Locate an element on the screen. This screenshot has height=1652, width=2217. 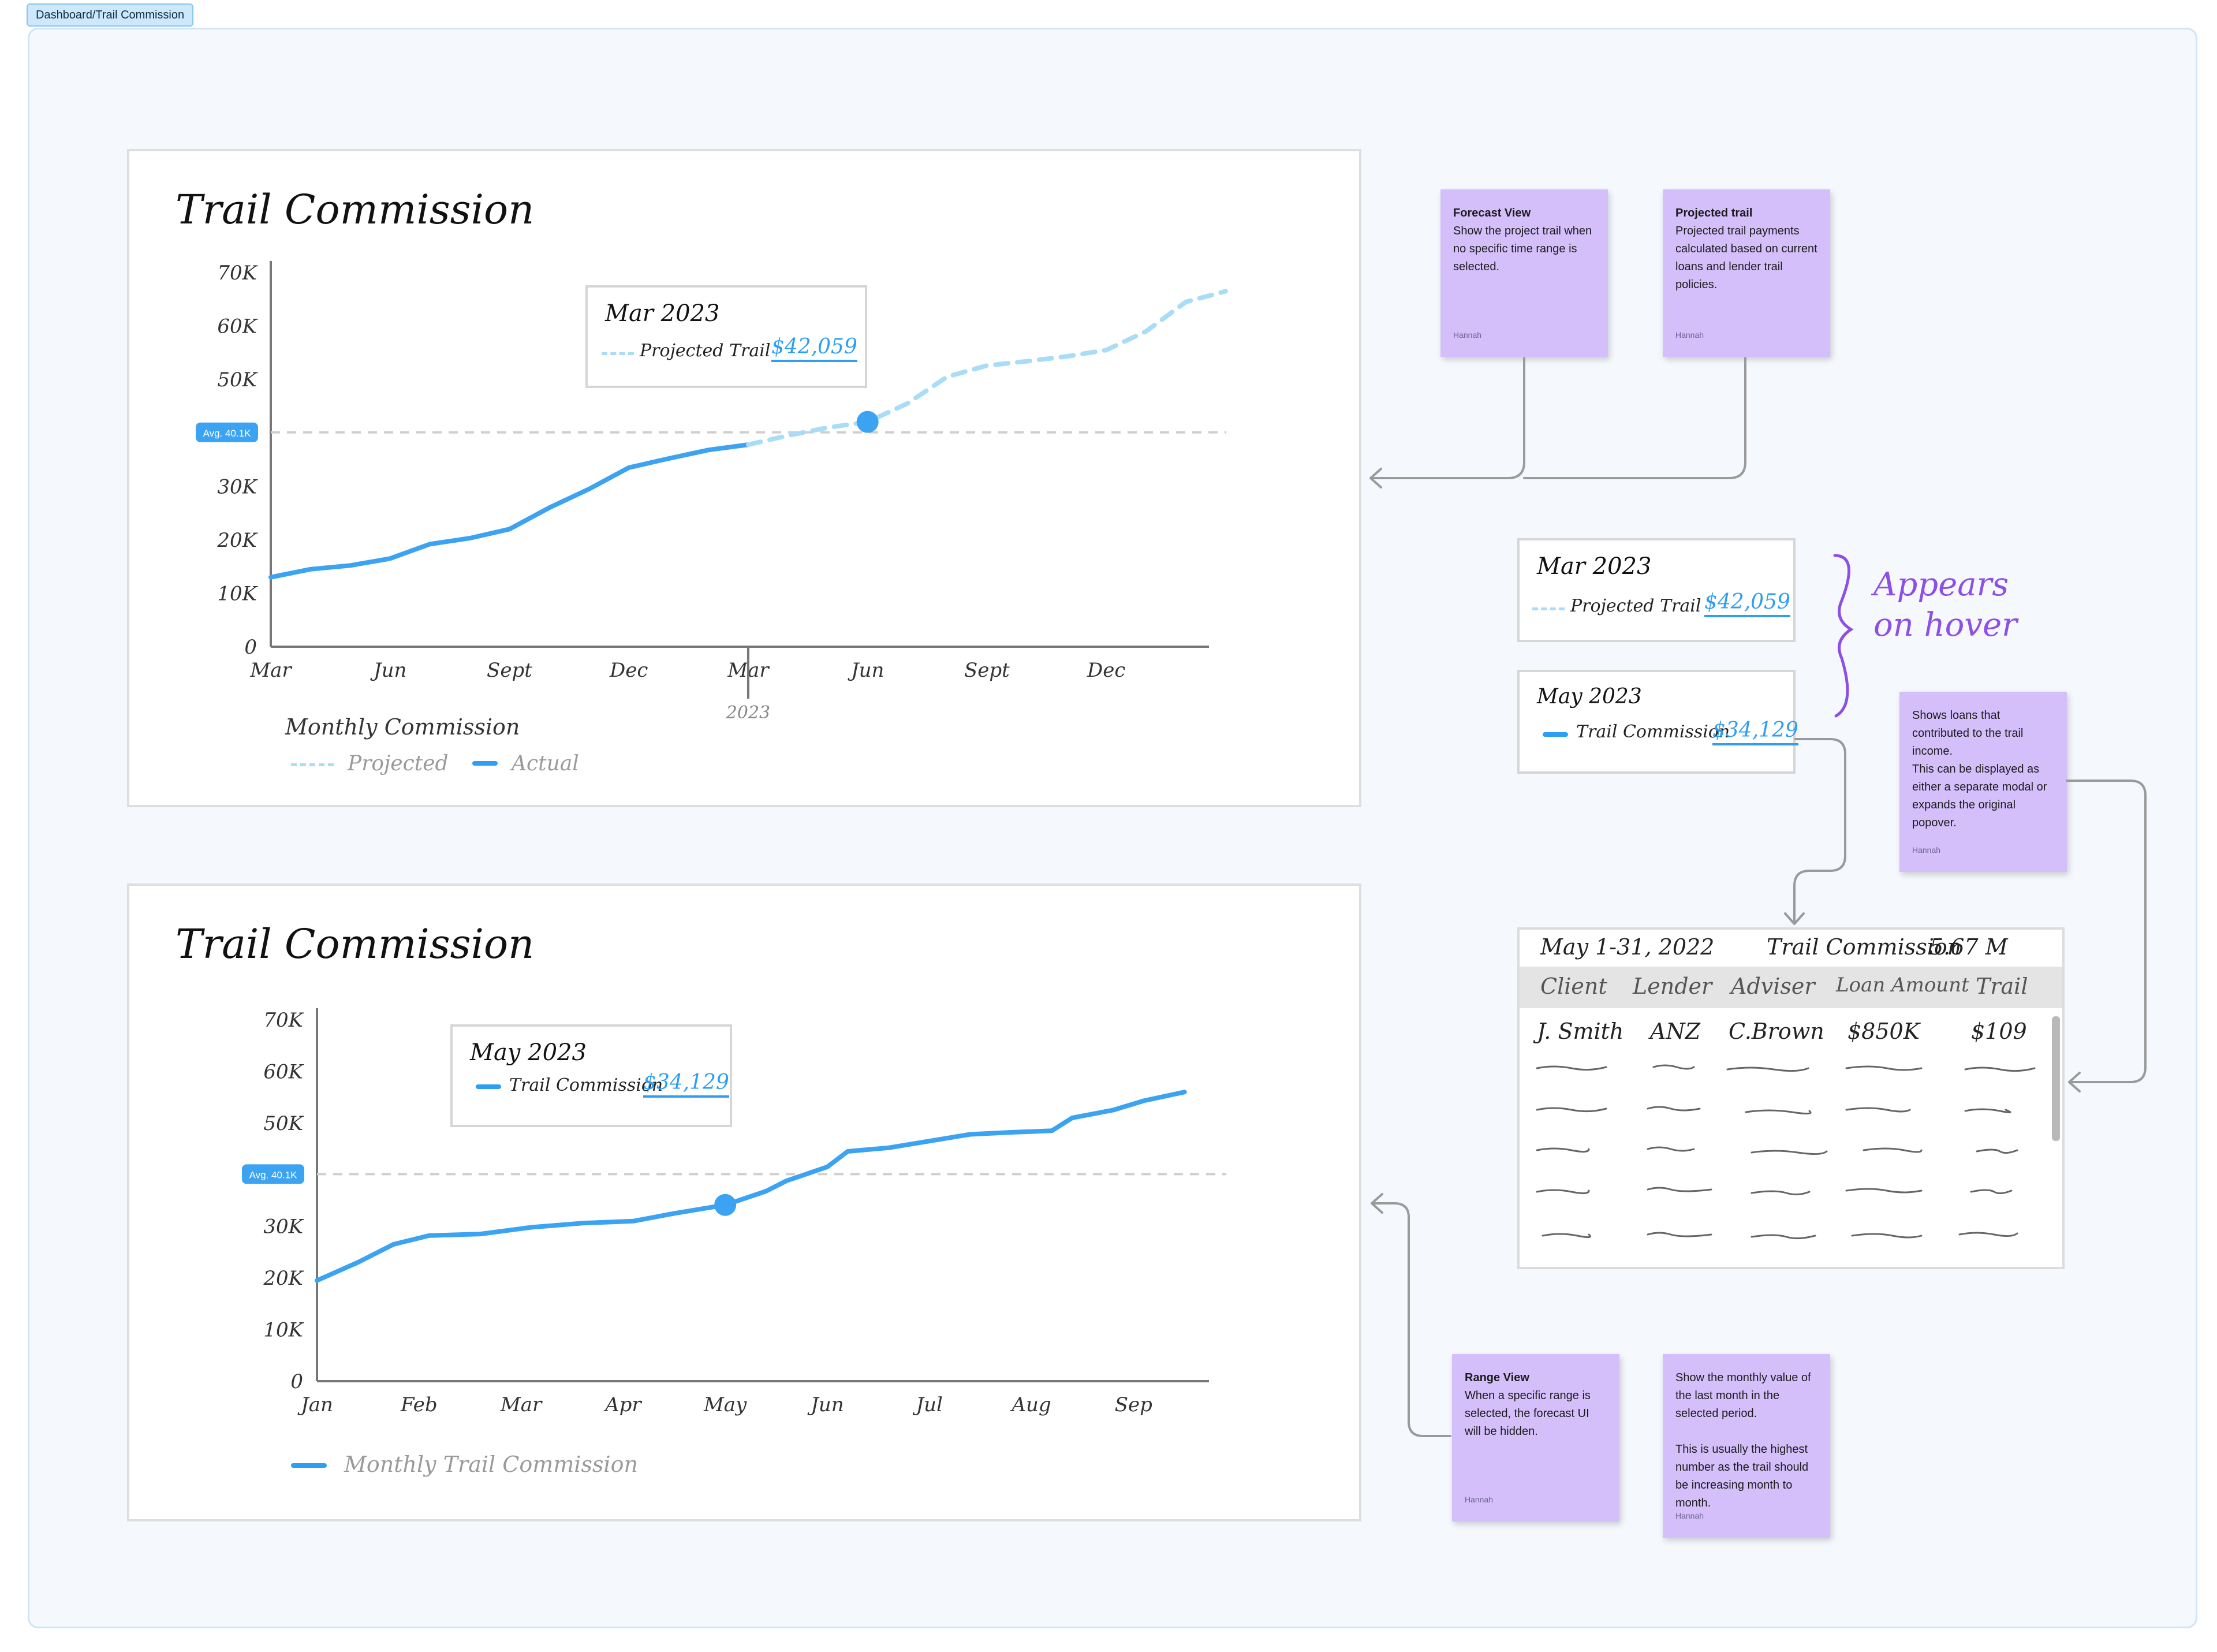
table-summary-bar: May 1-31, 2022 Trail Commission 5.67 M is located at coordinates (1791, 949).